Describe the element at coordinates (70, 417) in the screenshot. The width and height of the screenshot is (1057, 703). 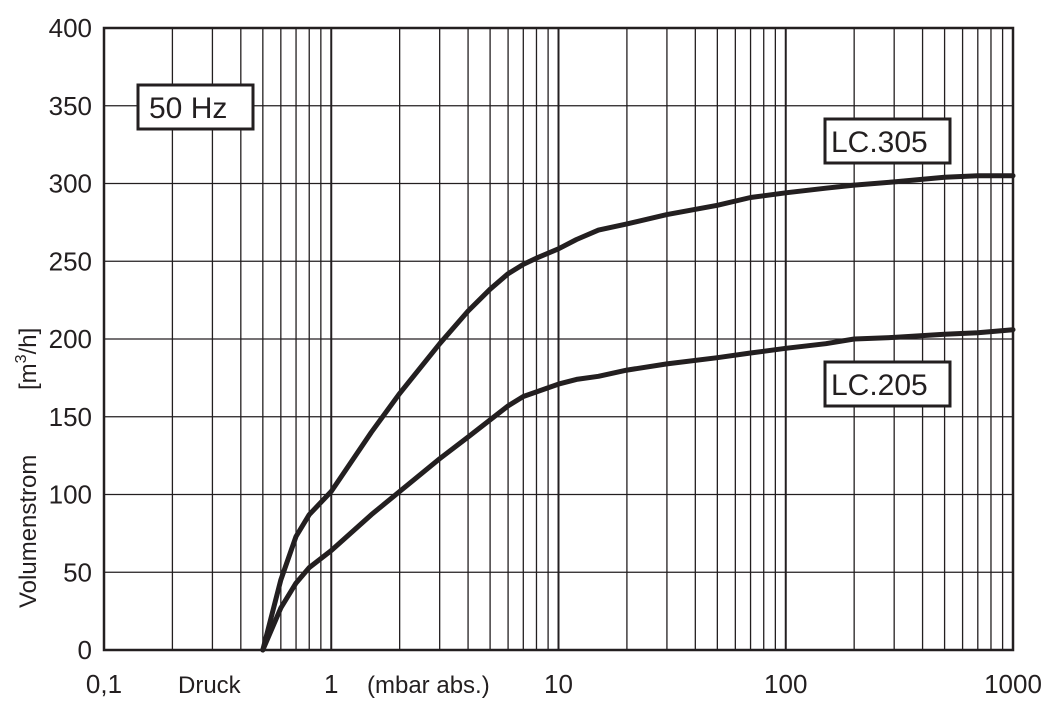
I see `y-tick-label: 150` at that location.